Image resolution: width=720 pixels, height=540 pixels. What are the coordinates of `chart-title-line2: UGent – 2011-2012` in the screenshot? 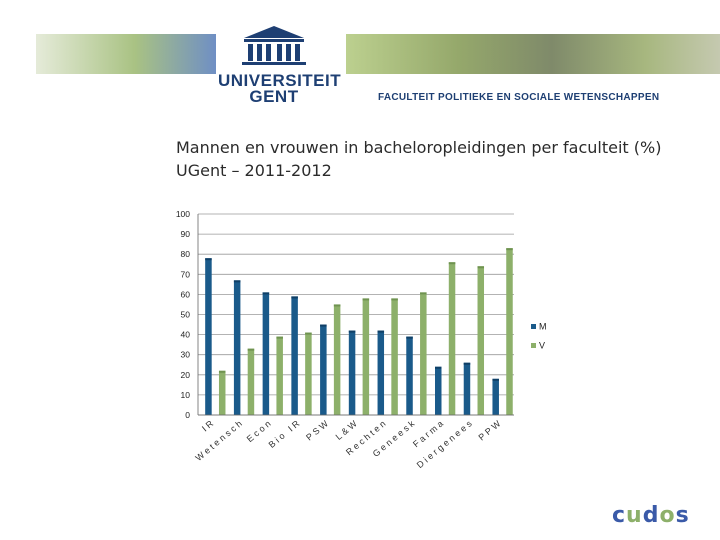 It's located at (254, 170).